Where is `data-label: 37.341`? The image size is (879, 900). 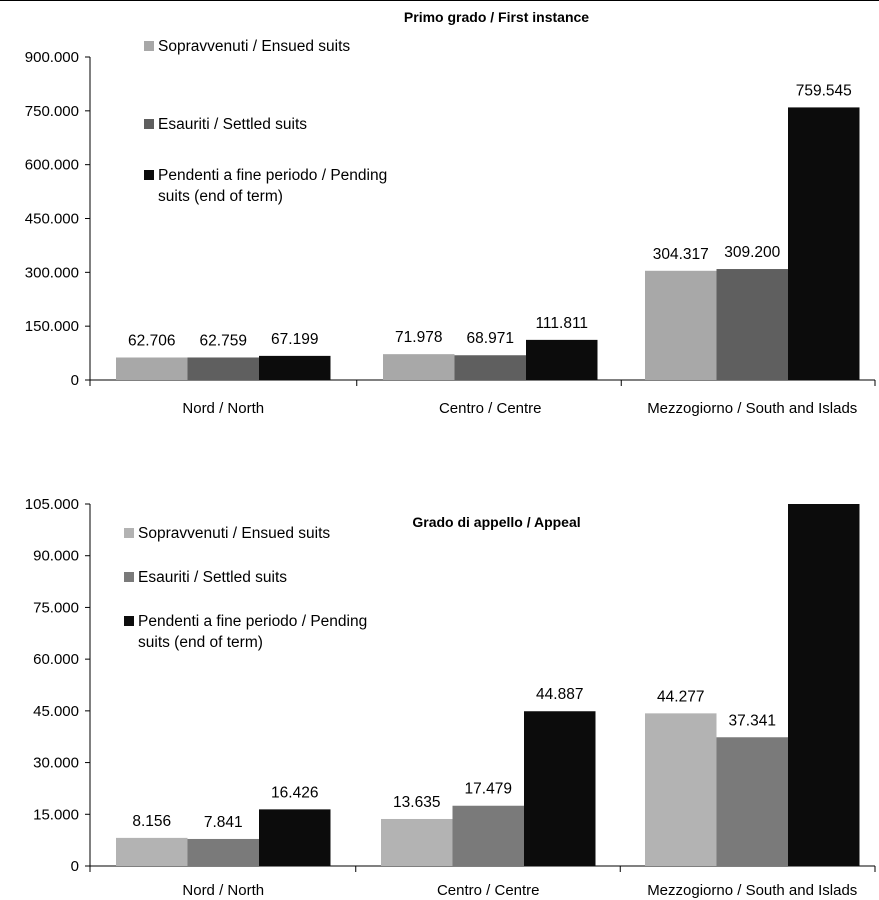 data-label: 37.341 is located at coordinates (752, 720).